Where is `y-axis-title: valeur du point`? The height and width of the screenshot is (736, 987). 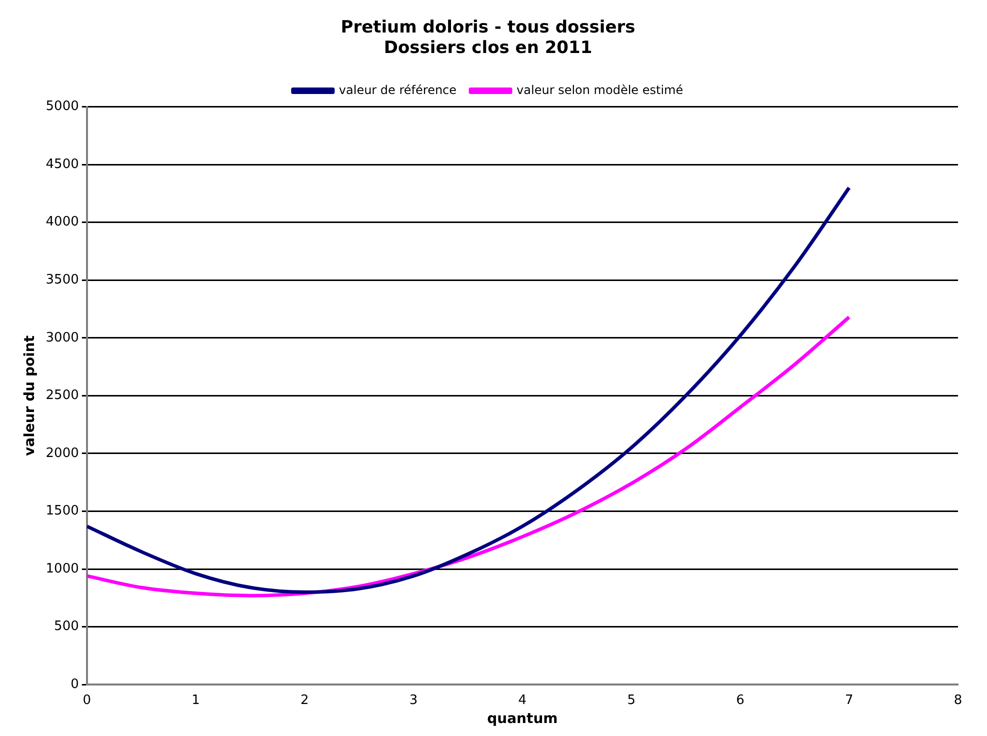
y-axis-title: valeur du point is located at coordinates (30, 395).